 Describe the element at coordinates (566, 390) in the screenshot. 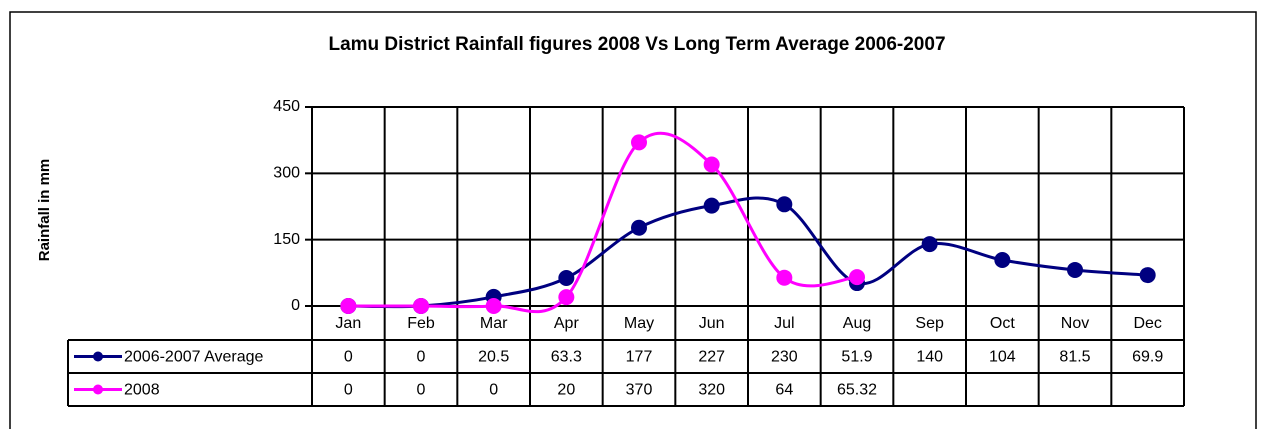

I see `table-value: 20` at that location.